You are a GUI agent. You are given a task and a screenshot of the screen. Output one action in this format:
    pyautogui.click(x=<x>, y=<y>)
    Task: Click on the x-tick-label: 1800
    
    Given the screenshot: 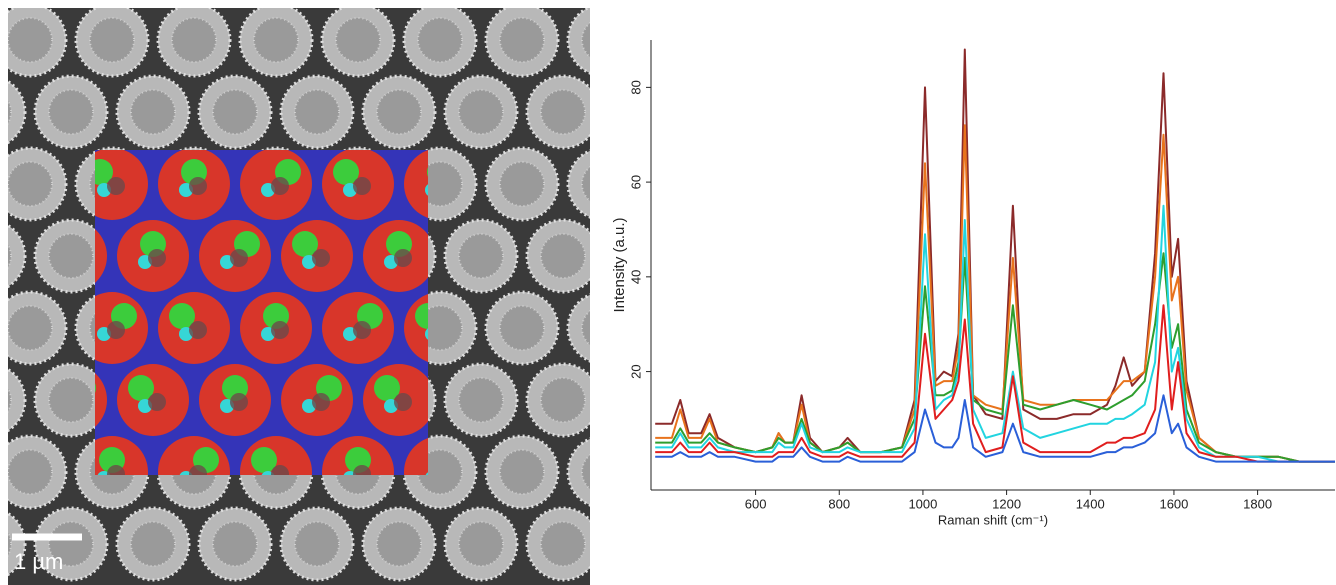 What is the action you would take?
    pyautogui.click(x=1257, y=503)
    